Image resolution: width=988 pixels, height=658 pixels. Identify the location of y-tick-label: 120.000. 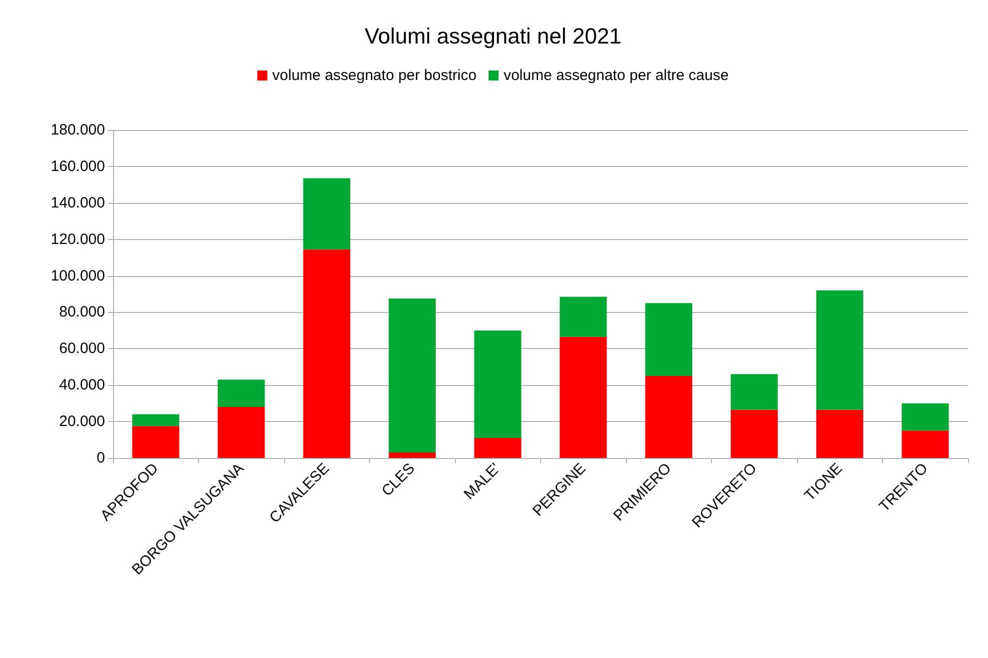
(77, 239).